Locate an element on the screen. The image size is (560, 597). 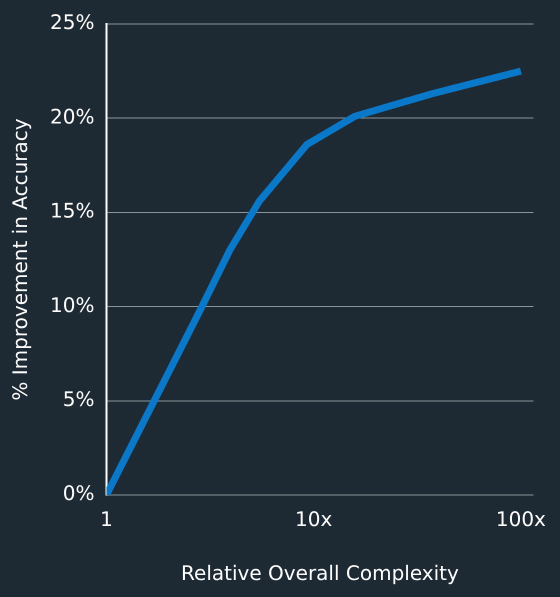
y-tick-label: 25% is located at coordinates (72, 22).